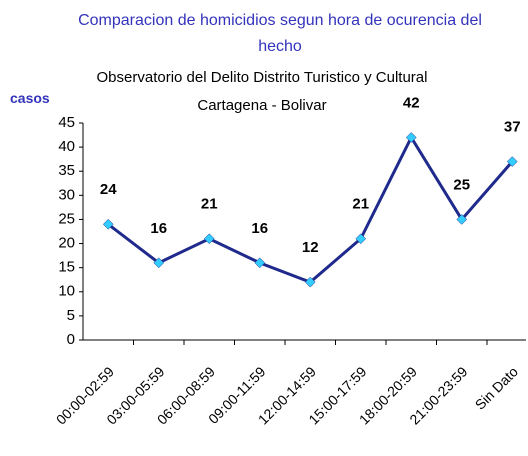 This screenshot has height=456, width=528. What do you see at coordinates (71, 315) in the screenshot?
I see `y-tick-label: 5` at bounding box center [71, 315].